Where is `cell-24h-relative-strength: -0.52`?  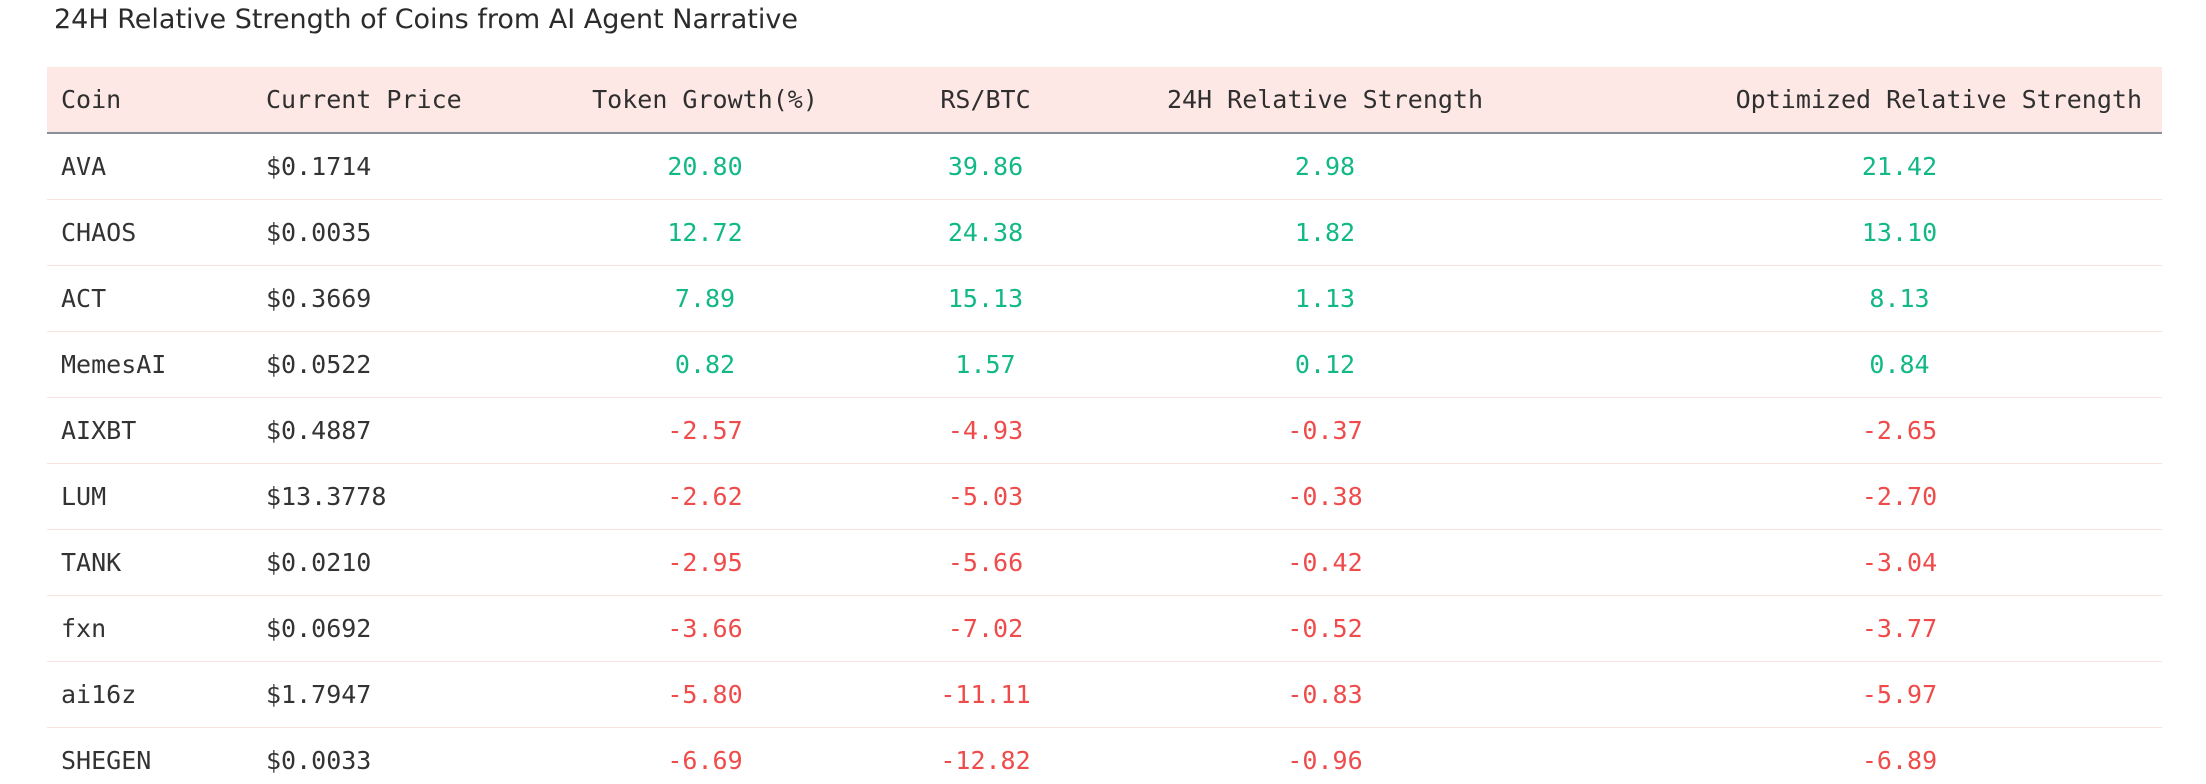 cell-24h-relative-strength: -0.52 is located at coordinates (1325, 628).